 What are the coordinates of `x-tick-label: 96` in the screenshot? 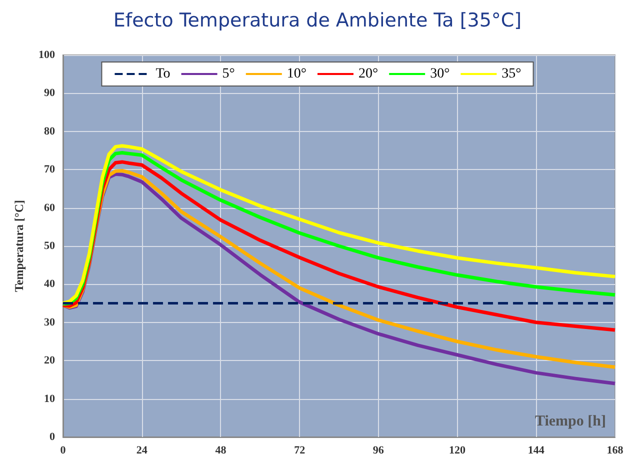 It's located at (378, 450).